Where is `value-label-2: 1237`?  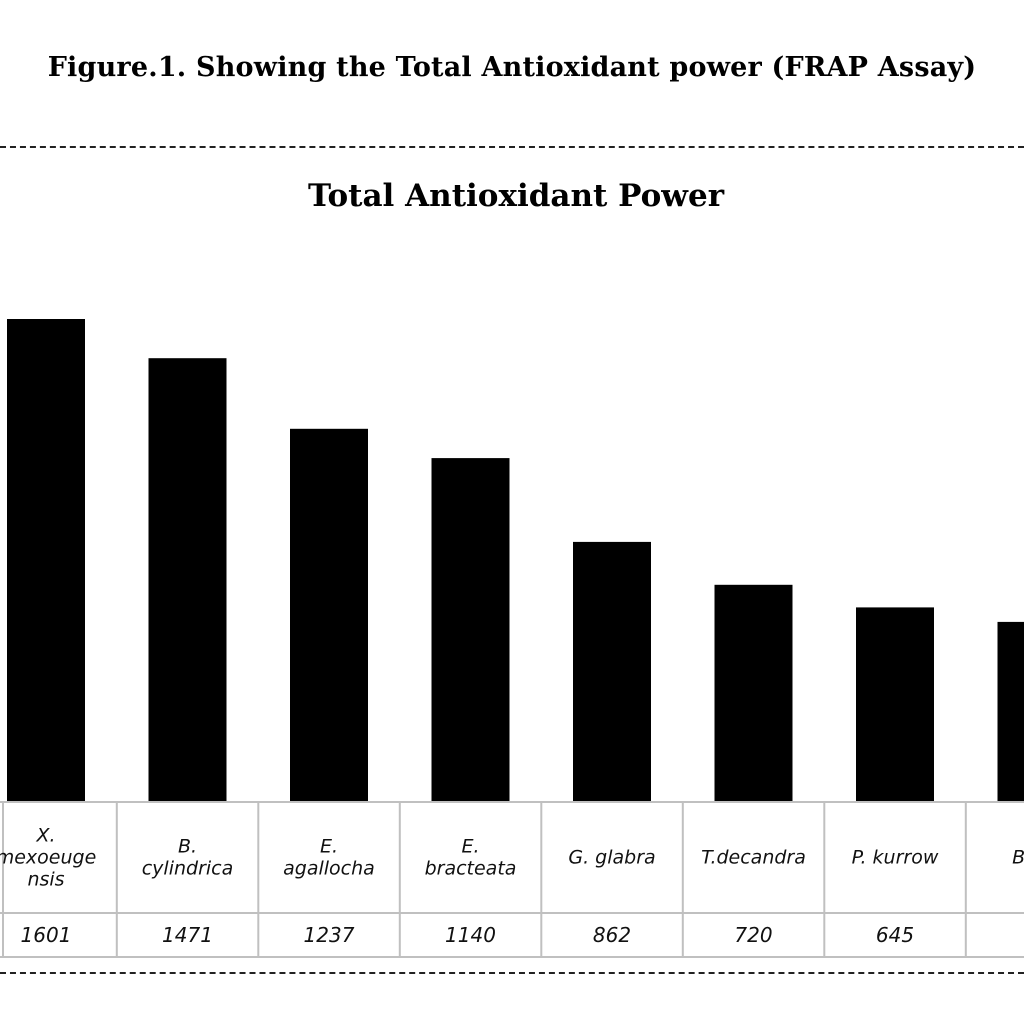 value-label-2: 1237 is located at coordinates (329, 935).